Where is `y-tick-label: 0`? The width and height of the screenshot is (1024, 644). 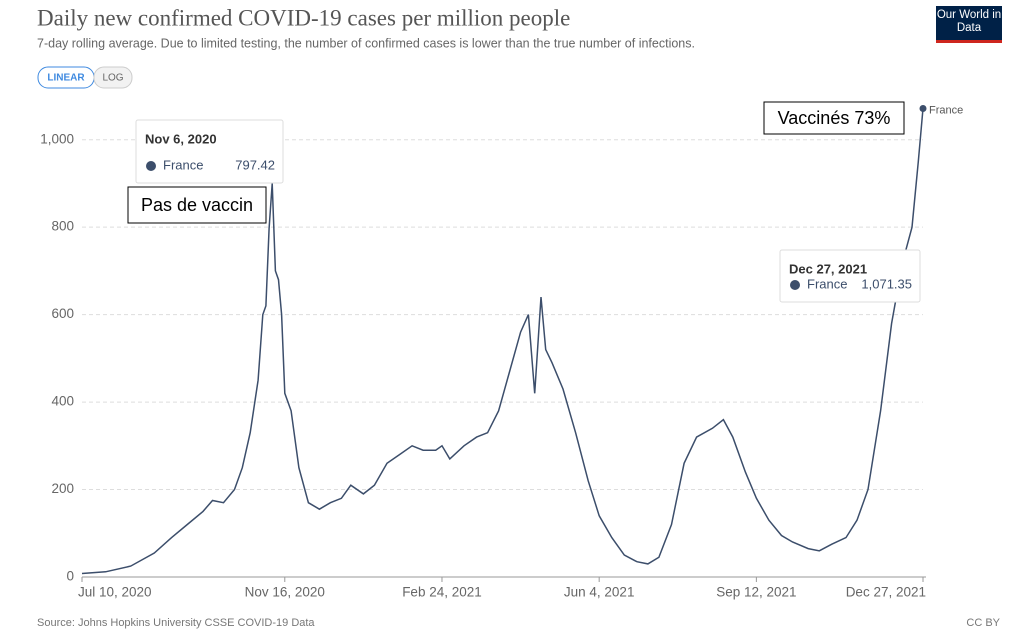
y-tick-label: 0 is located at coordinates (70, 576).